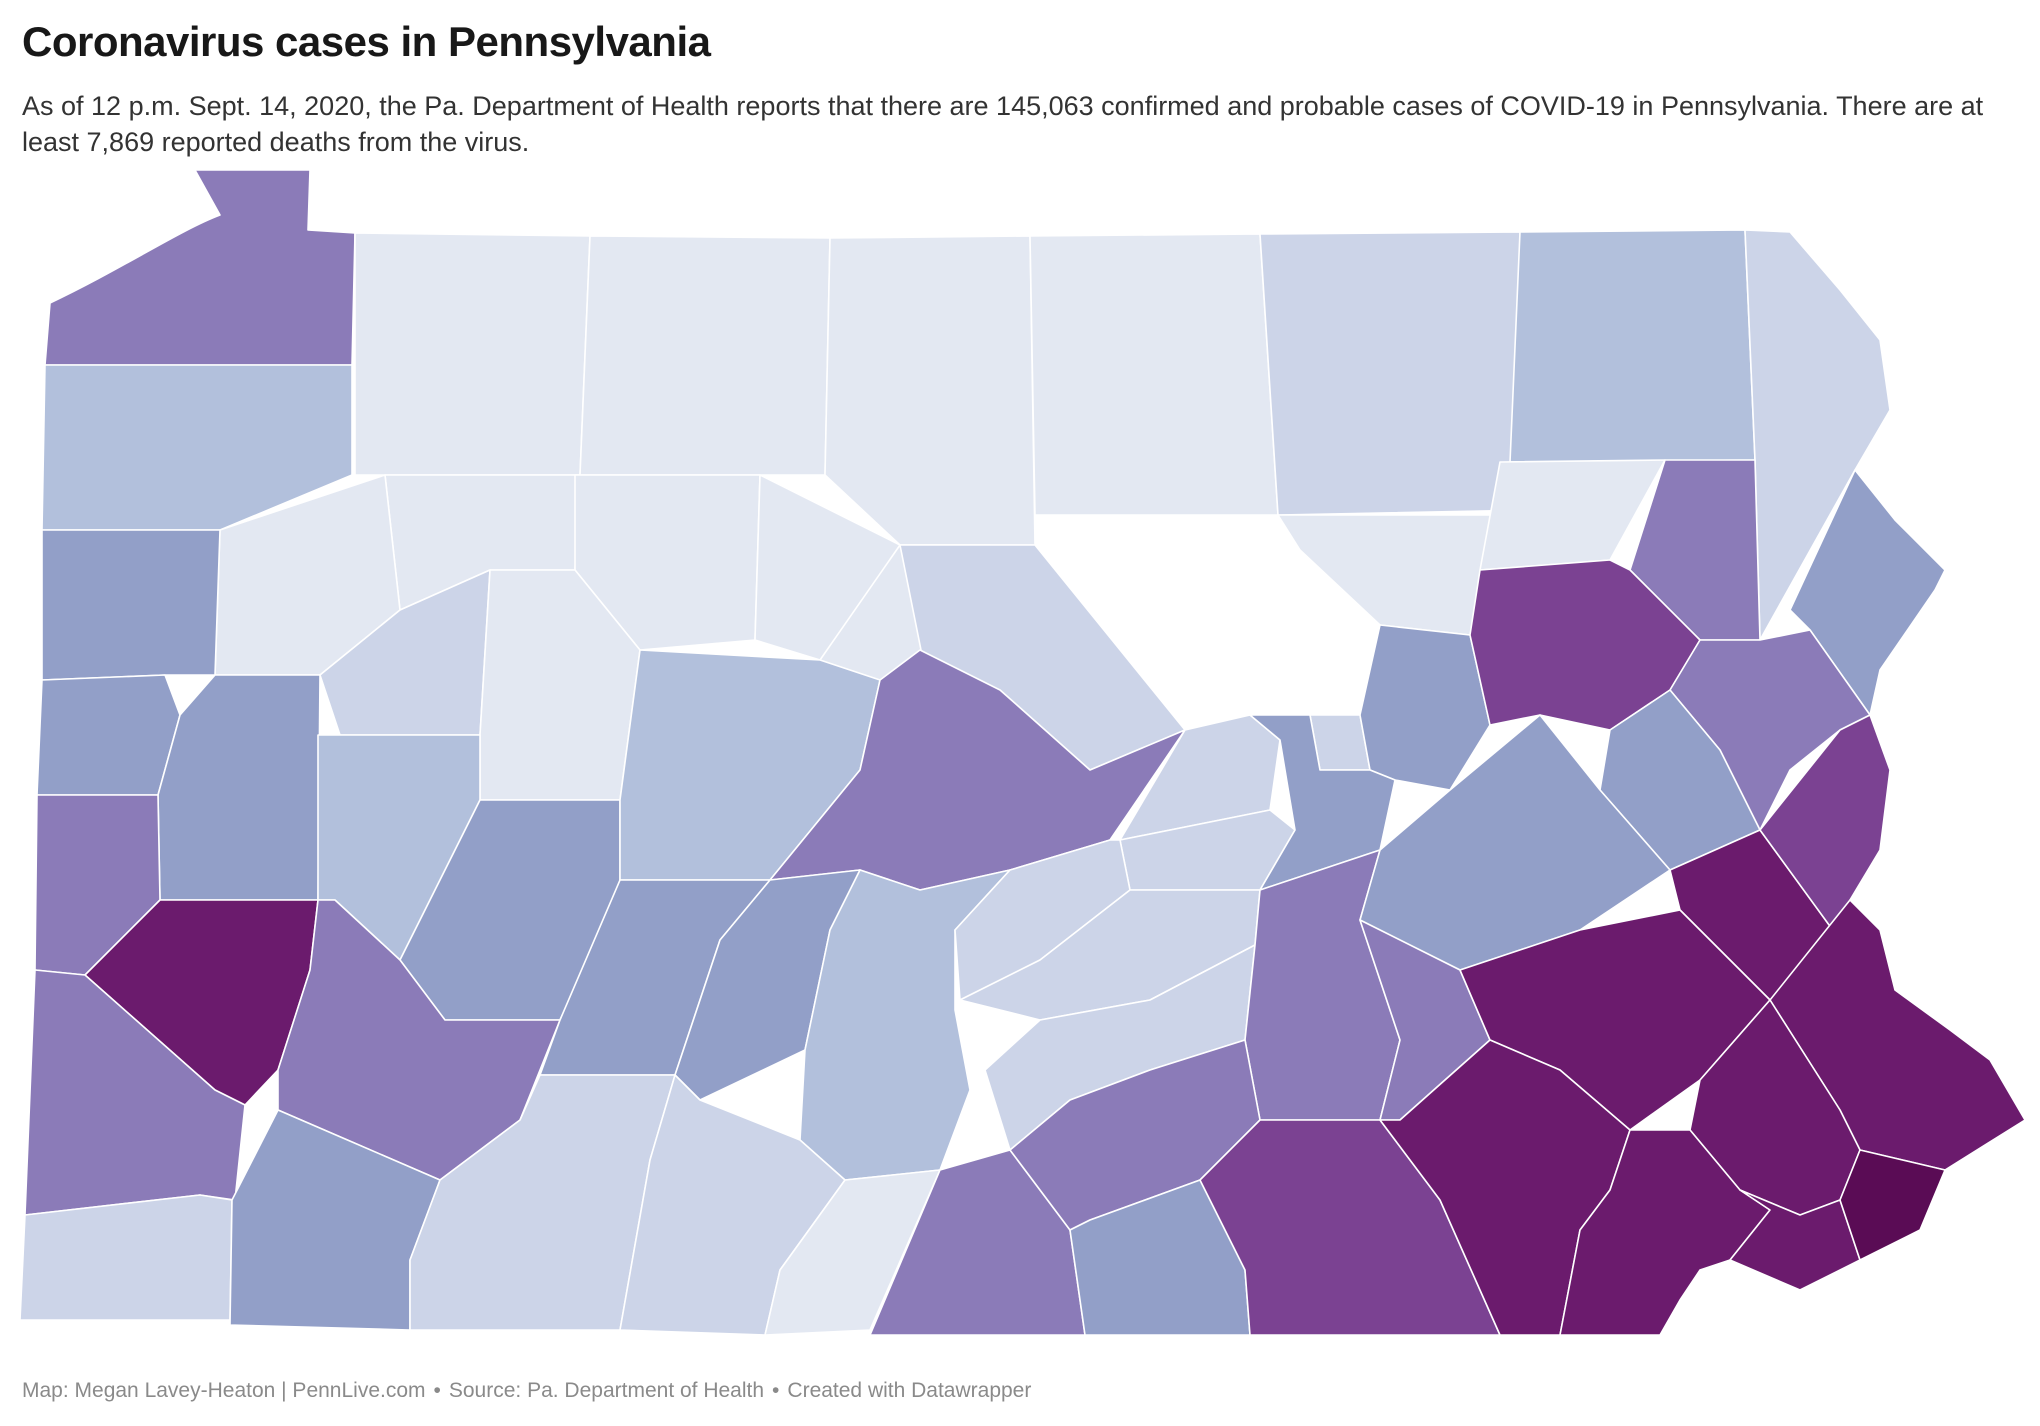  What do you see at coordinates (1425, 707) in the screenshot?
I see `county-columbia` at bounding box center [1425, 707].